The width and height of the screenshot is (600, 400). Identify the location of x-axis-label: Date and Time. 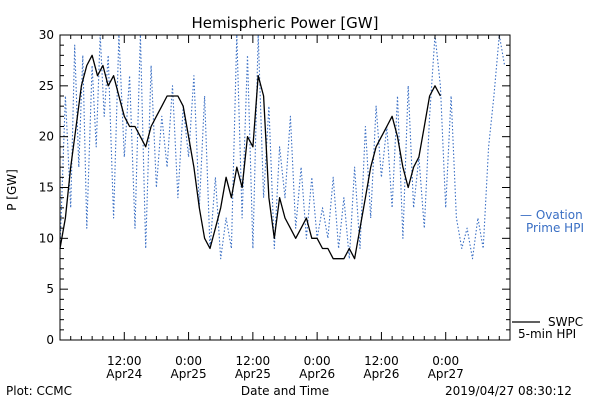
(285, 391).